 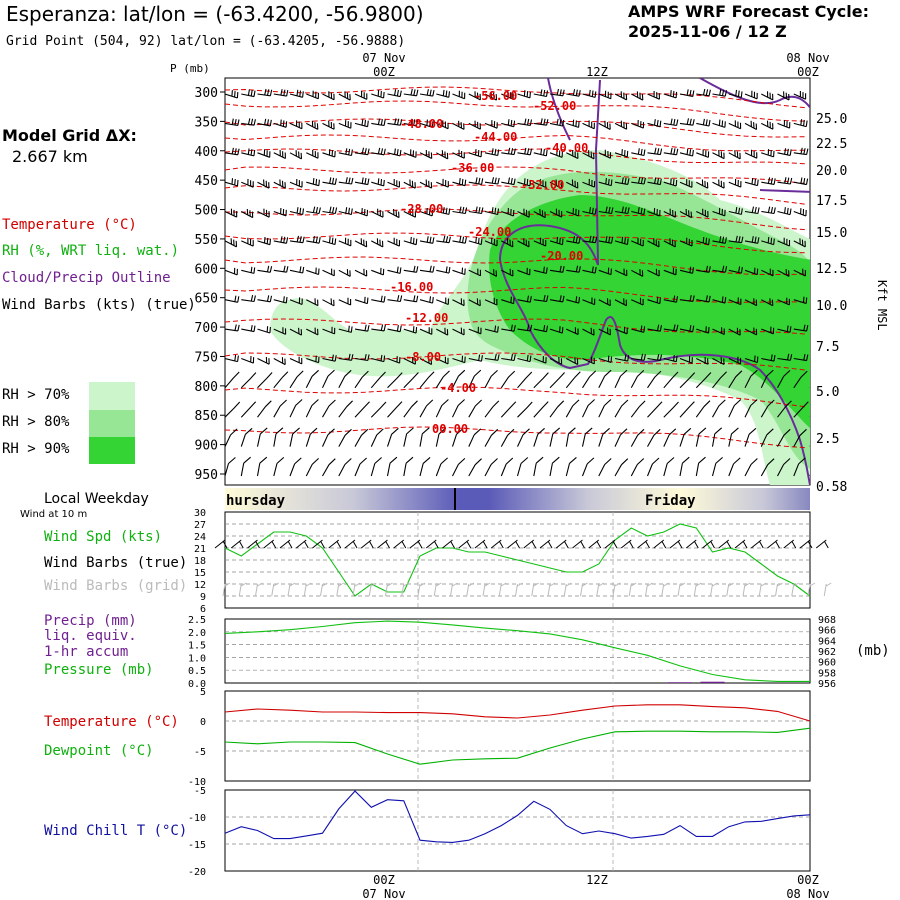 What do you see at coordinates (489, 232) in the screenshot?
I see `isotherm-label: -24.00` at bounding box center [489, 232].